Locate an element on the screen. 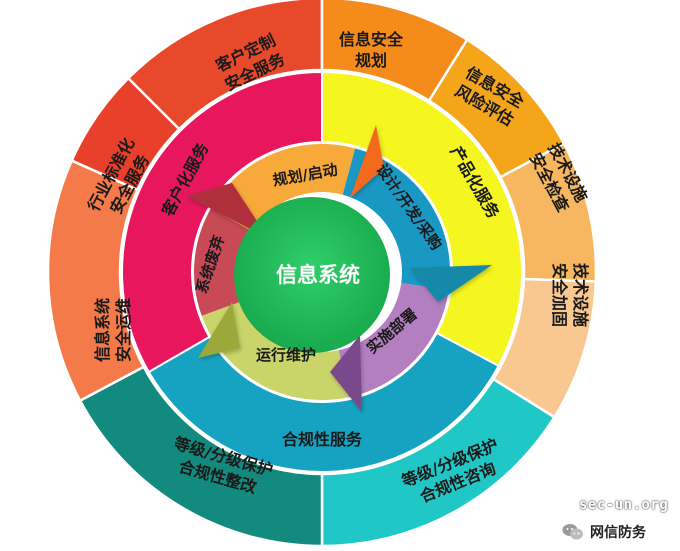 Image resolution: width=680 pixels, height=551 pixels. center-core: 信息系统 is located at coordinates (312, 275).